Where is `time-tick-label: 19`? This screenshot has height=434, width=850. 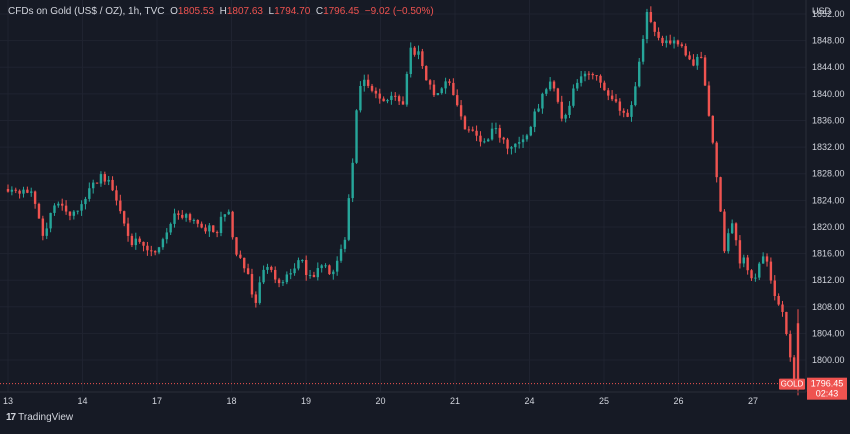 time-tick-label: 19 is located at coordinates (306, 401).